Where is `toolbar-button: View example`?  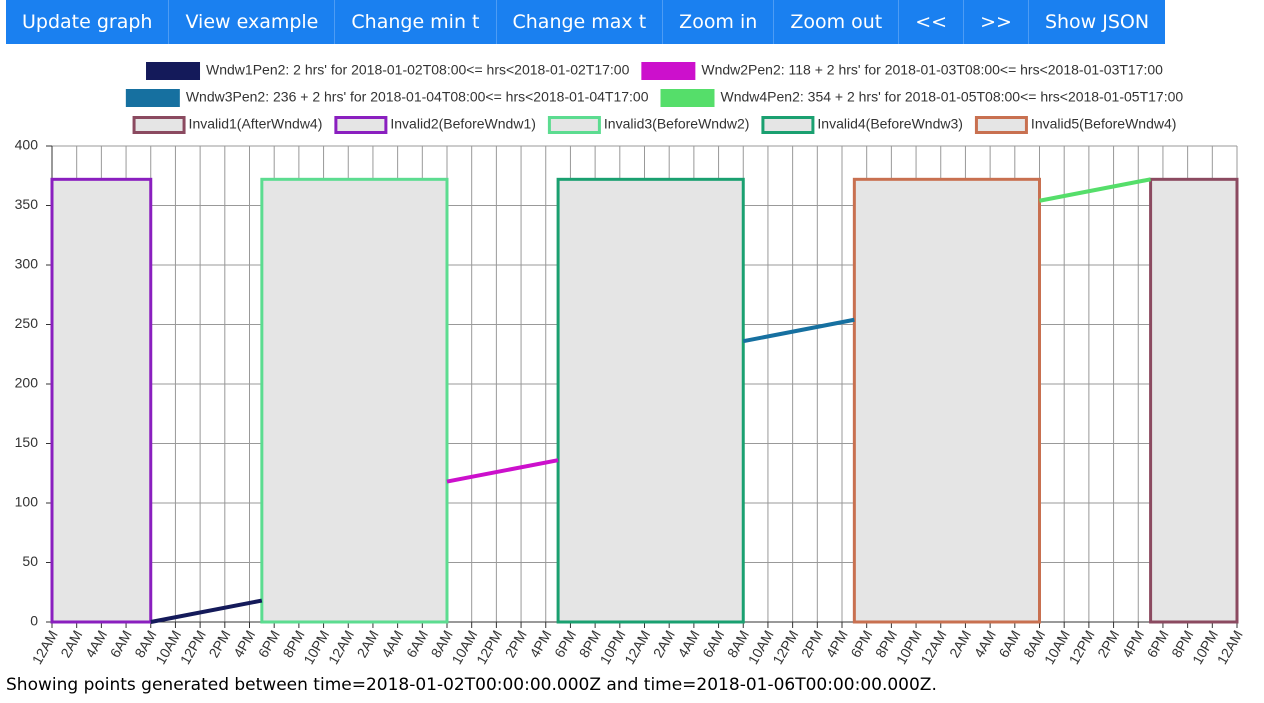 toolbar-button: View example is located at coordinates (252, 22).